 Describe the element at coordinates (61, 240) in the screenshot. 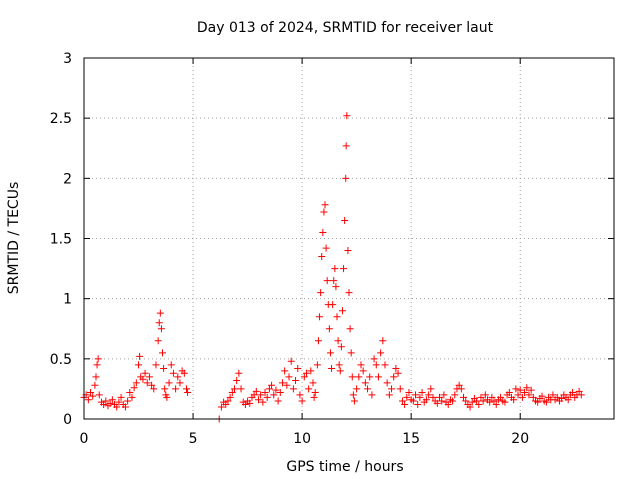

I see `y-tick-label: 1.5` at that location.